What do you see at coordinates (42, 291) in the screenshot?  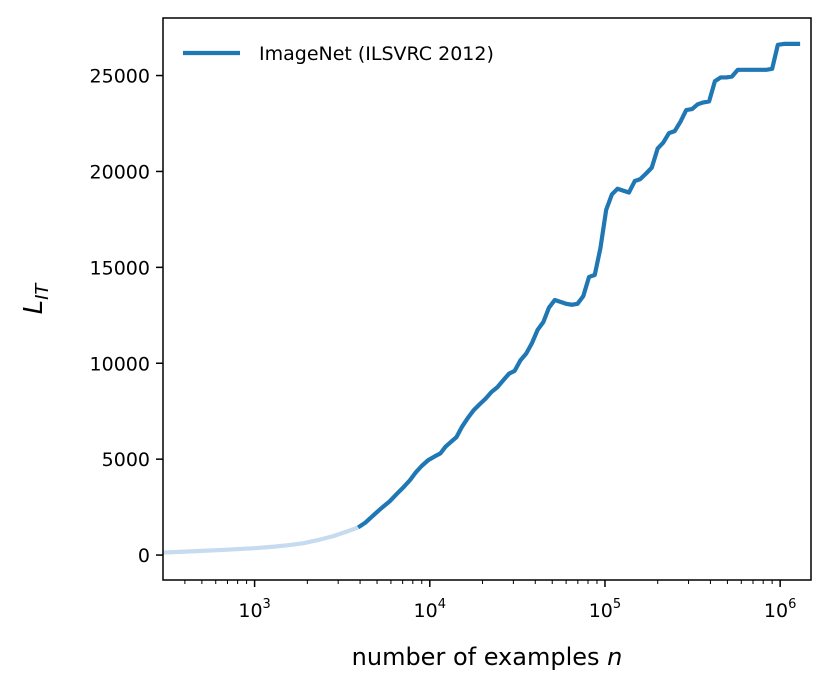 I see `y-axis-label-sub: IT` at bounding box center [42, 291].